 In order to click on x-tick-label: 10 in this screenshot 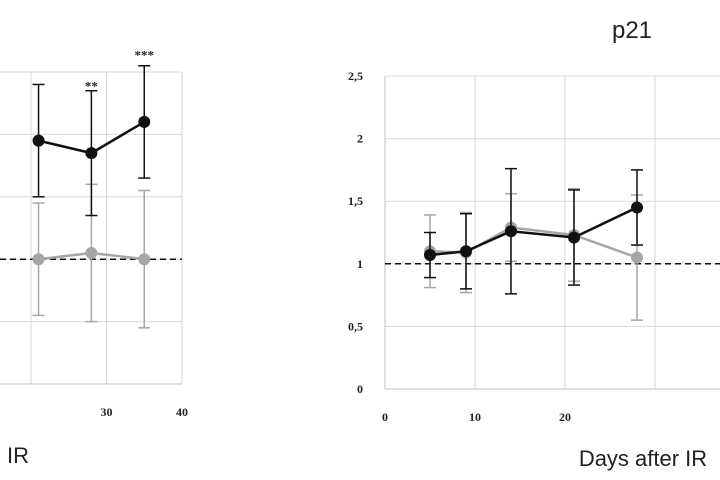, I will do `click(475, 417)`.